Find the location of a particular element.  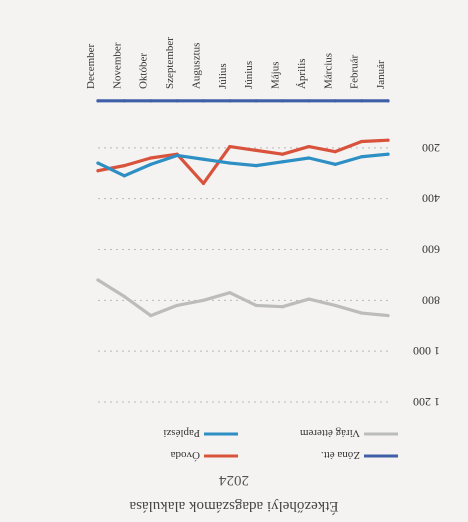

x-tick-label: Március is located at coordinates (328, 71).